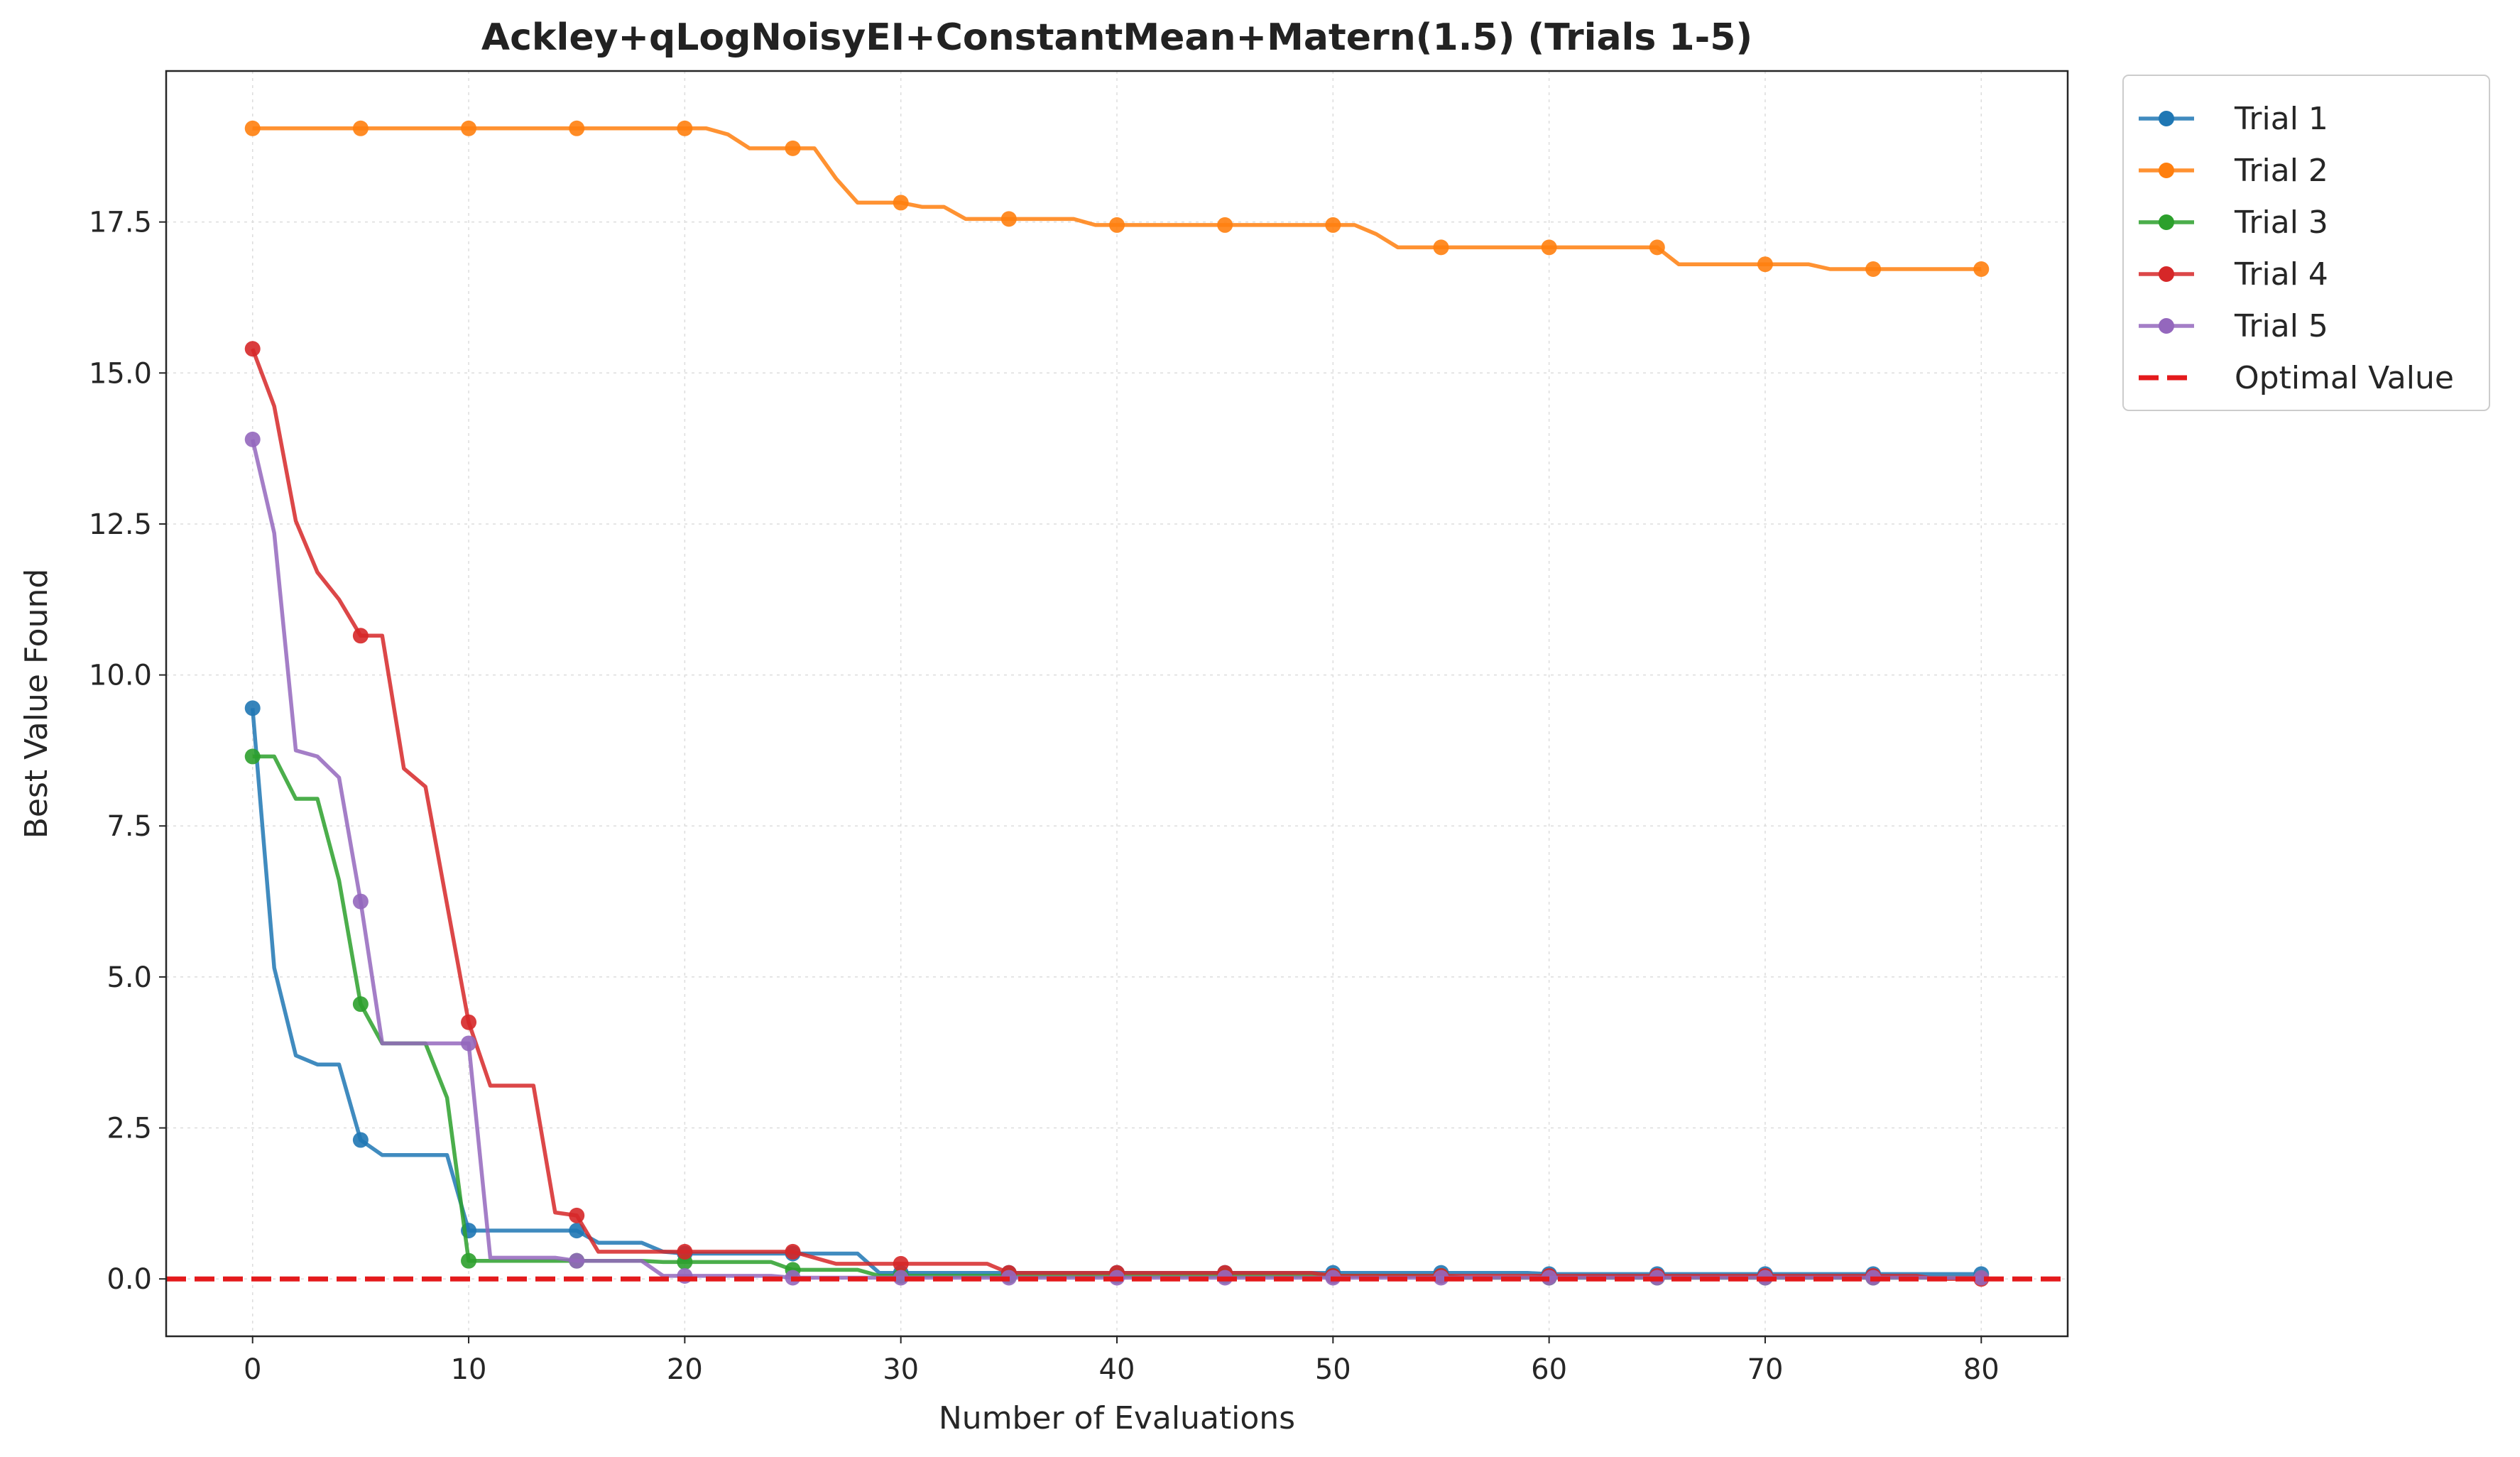 The height and width of the screenshot is (1457, 2520). What do you see at coordinates (120, 373) in the screenshot?
I see `y-tick-label: 15.0` at bounding box center [120, 373].